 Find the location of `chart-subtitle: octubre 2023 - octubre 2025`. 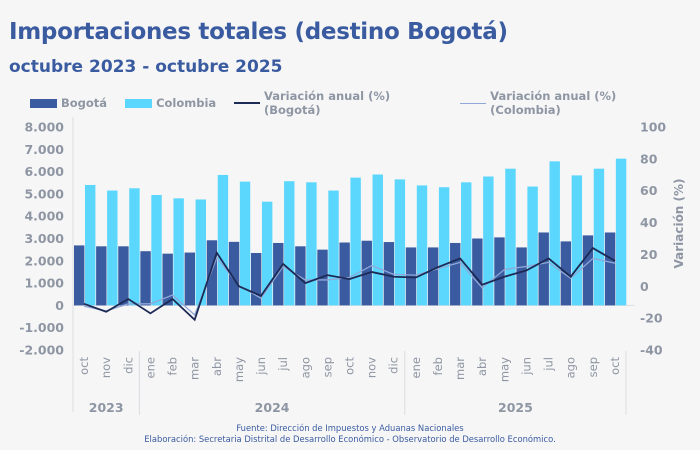

chart-subtitle: octubre 2023 - octubre 2025 is located at coordinates (146, 67).